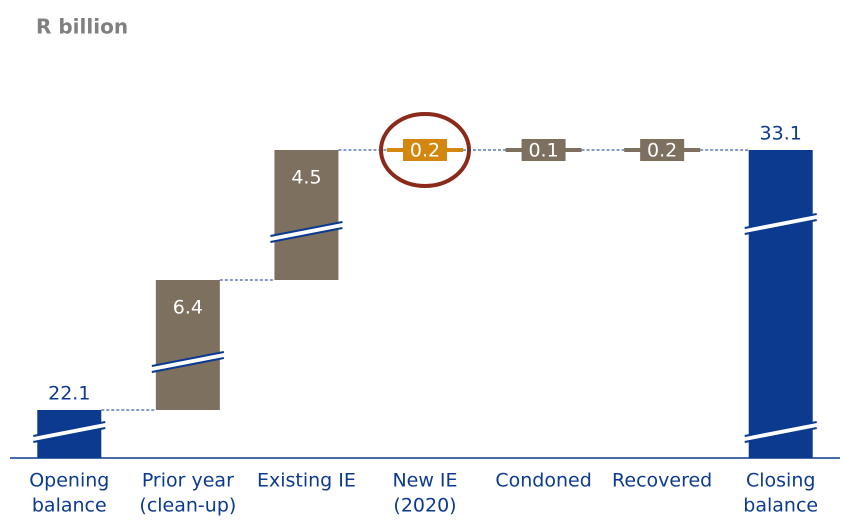 This screenshot has width=844, height=525. Describe the element at coordinates (780, 481) in the screenshot. I see `x-tick-label: Closing` at that location.